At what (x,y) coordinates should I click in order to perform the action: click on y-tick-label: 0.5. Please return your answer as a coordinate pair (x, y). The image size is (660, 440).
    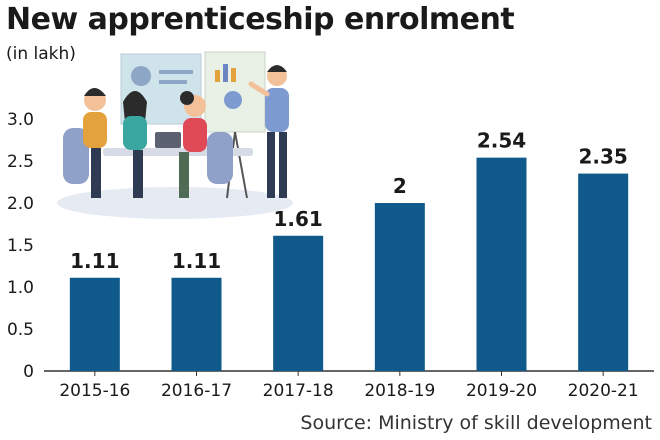
    Looking at the image, I should click on (20, 330).